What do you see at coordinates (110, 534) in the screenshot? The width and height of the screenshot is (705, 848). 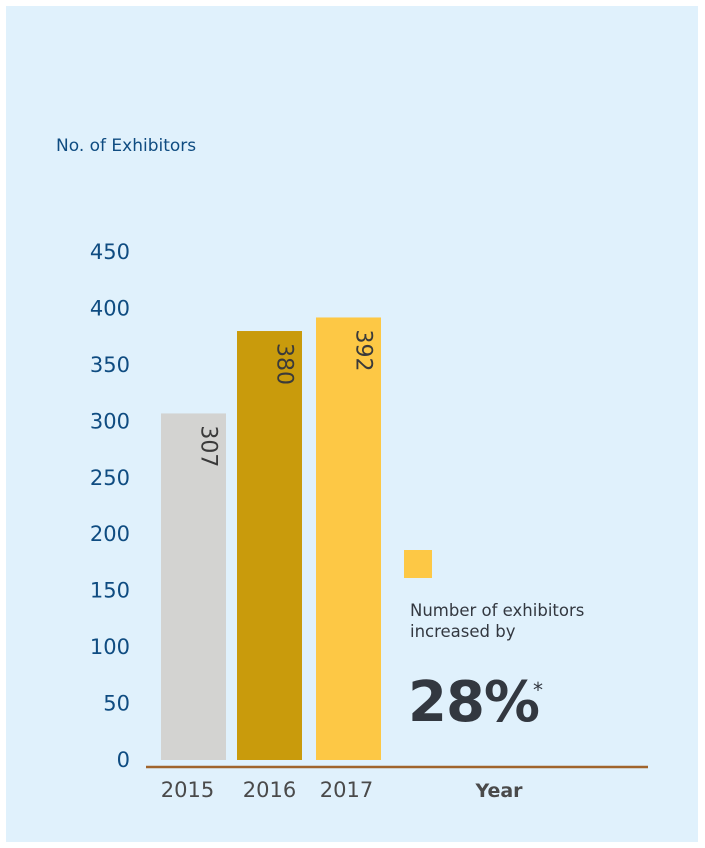 I see `y-tick-label: 200` at bounding box center [110, 534].